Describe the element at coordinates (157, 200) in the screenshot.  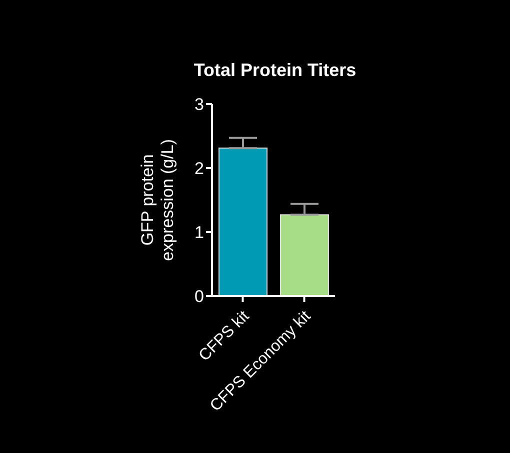
I see `y-axis-title: GFP protein expression (g/L)` at that location.